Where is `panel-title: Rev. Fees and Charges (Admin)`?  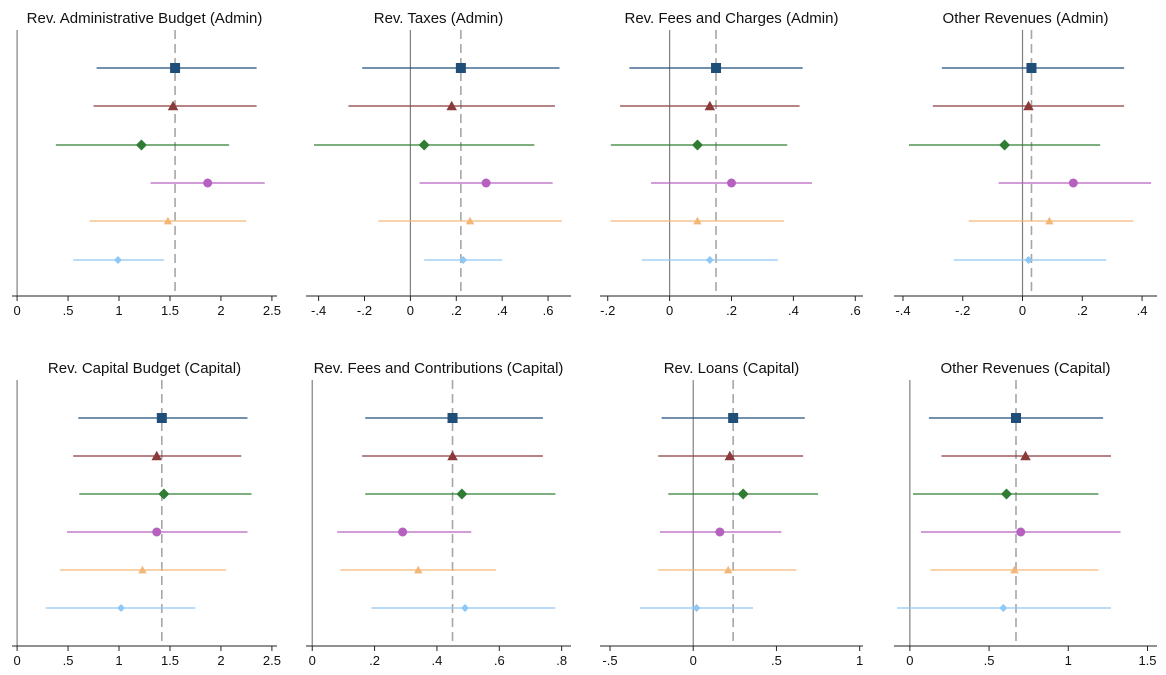 panel-title: Rev. Fees and Charges (Admin) is located at coordinates (732, 18).